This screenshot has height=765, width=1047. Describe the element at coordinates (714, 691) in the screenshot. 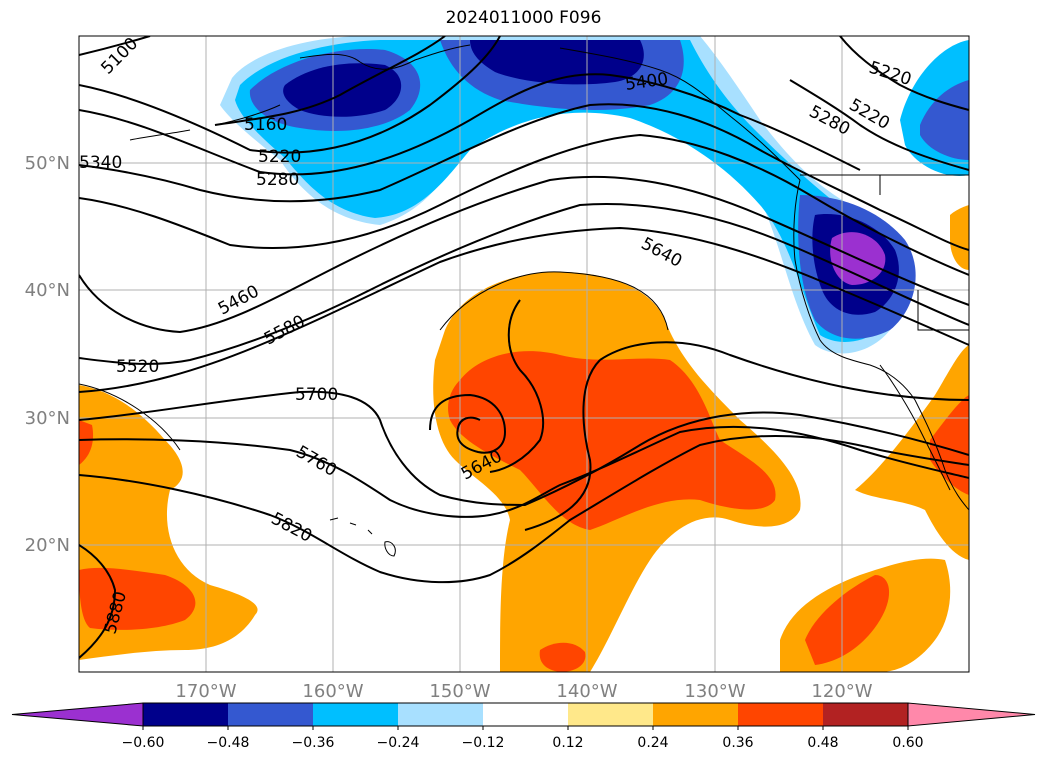

I see `lon-tick-label: 130°W` at that location.